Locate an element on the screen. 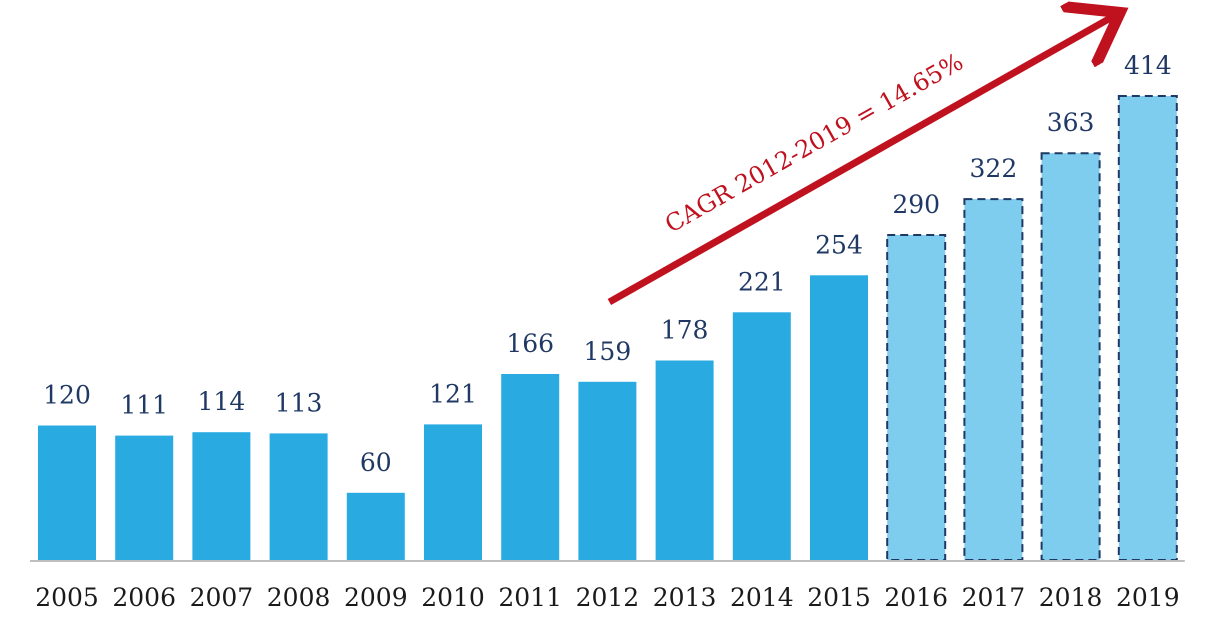 This screenshot has height=628, width=1208. data-label: 111 is located at coordinates (144, 405).